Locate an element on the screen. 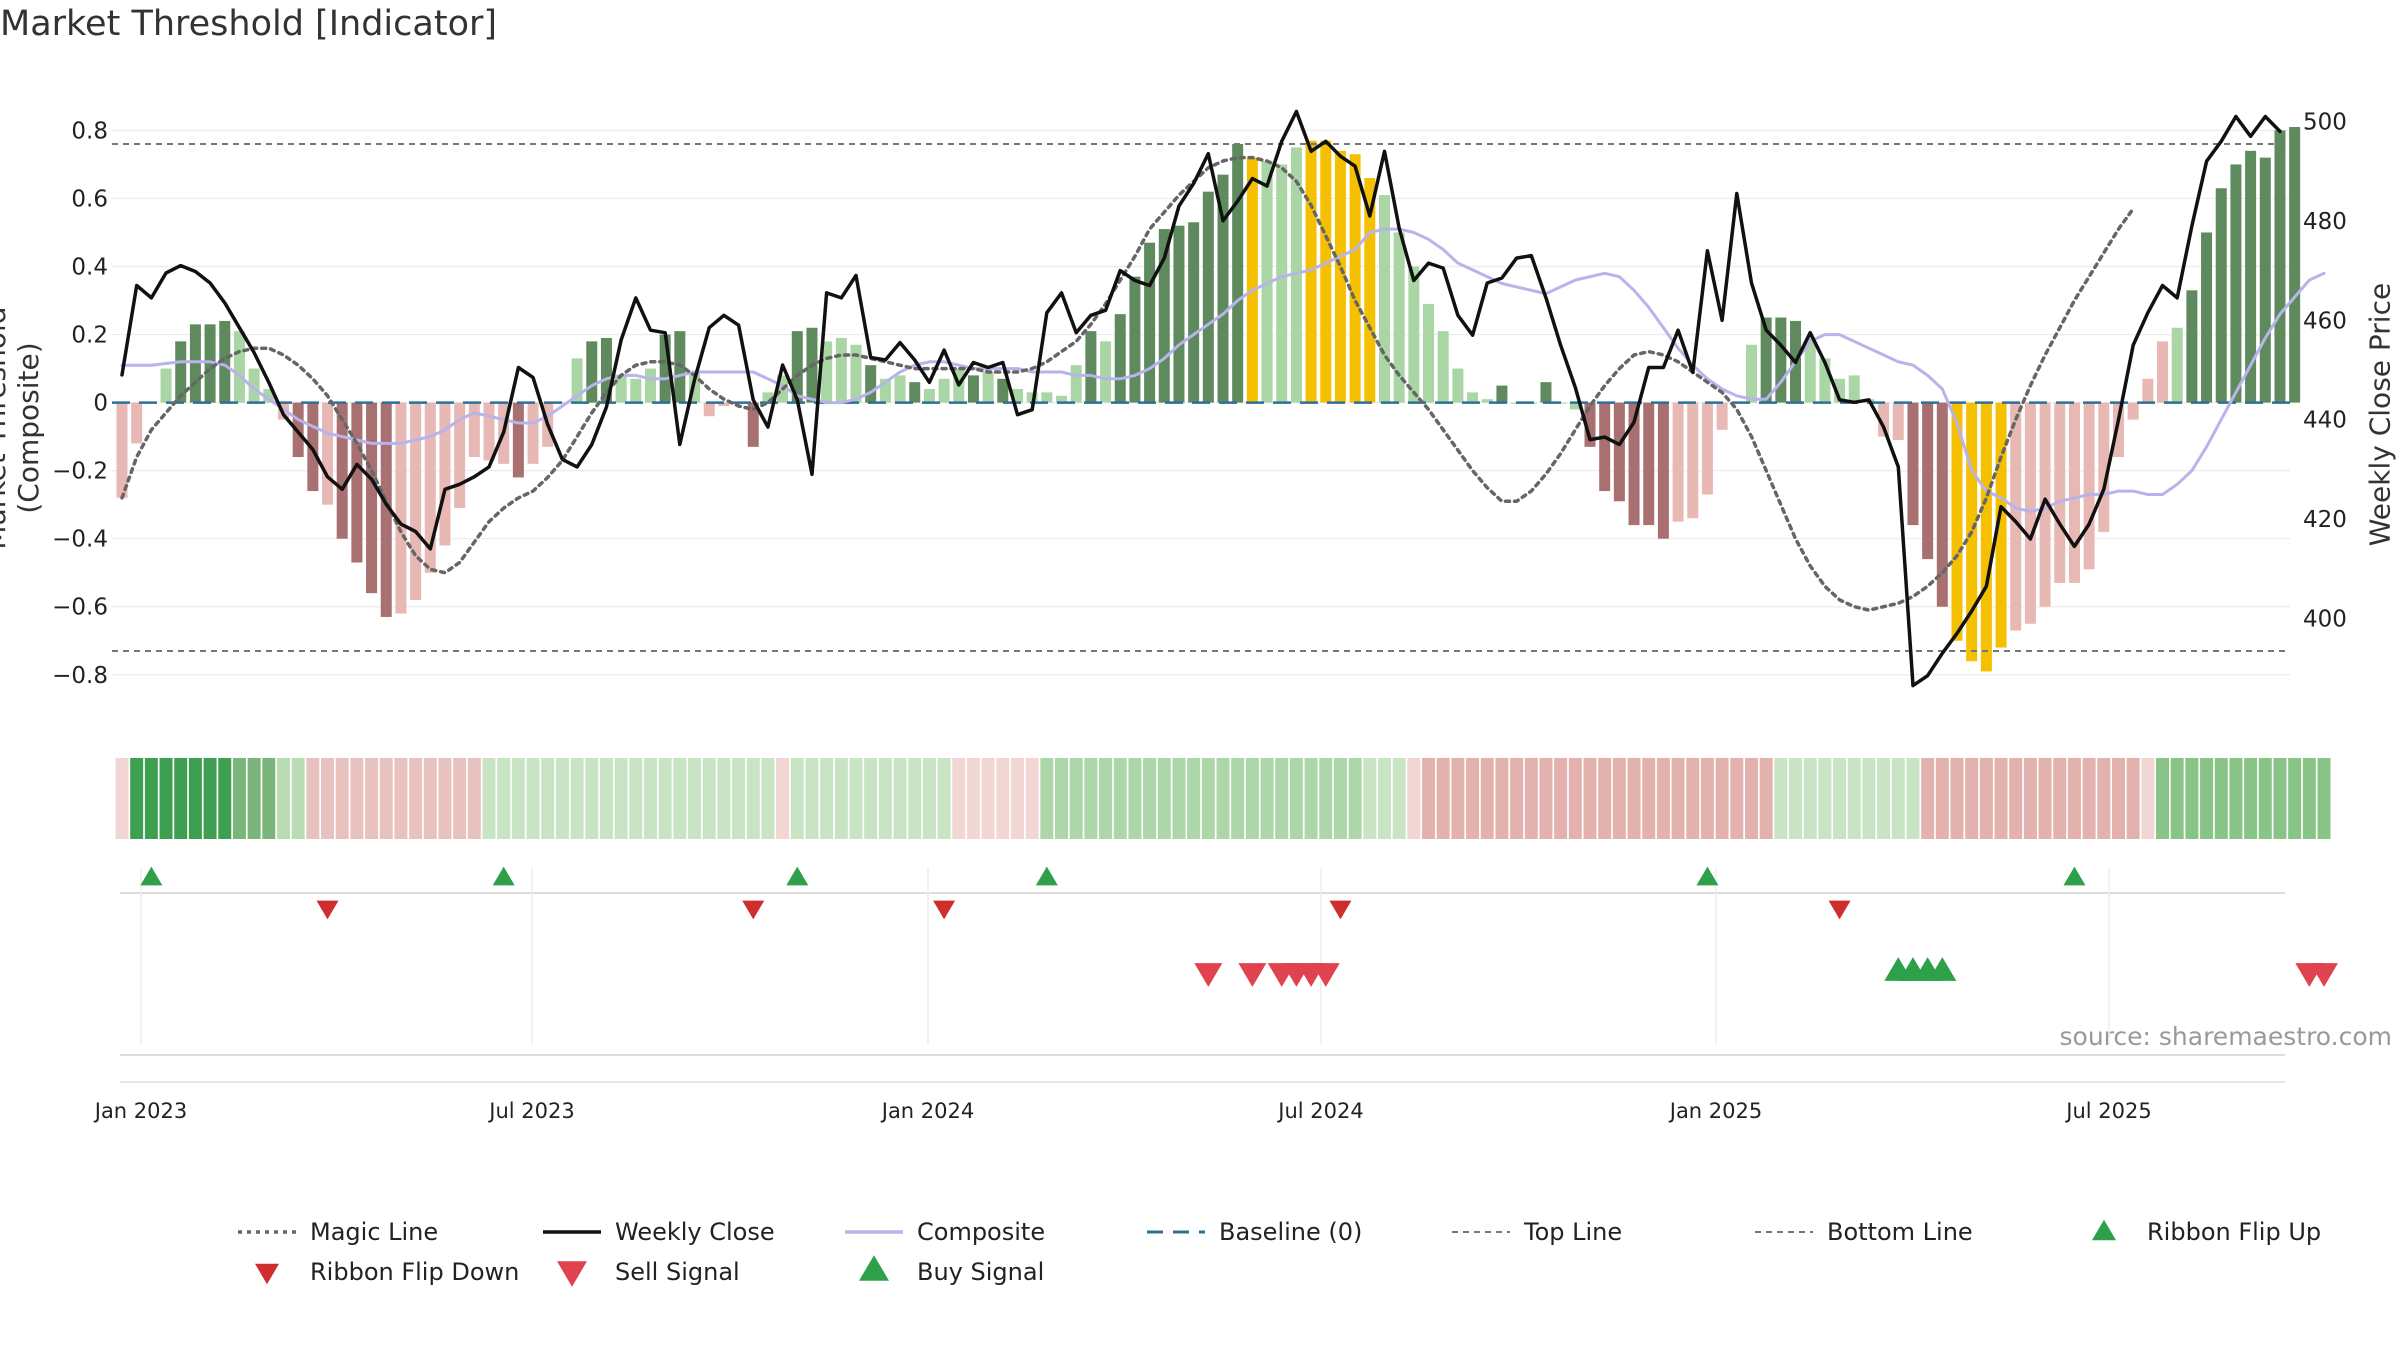  y-tick-label: −0.6 is located at coordinates (80, 608).